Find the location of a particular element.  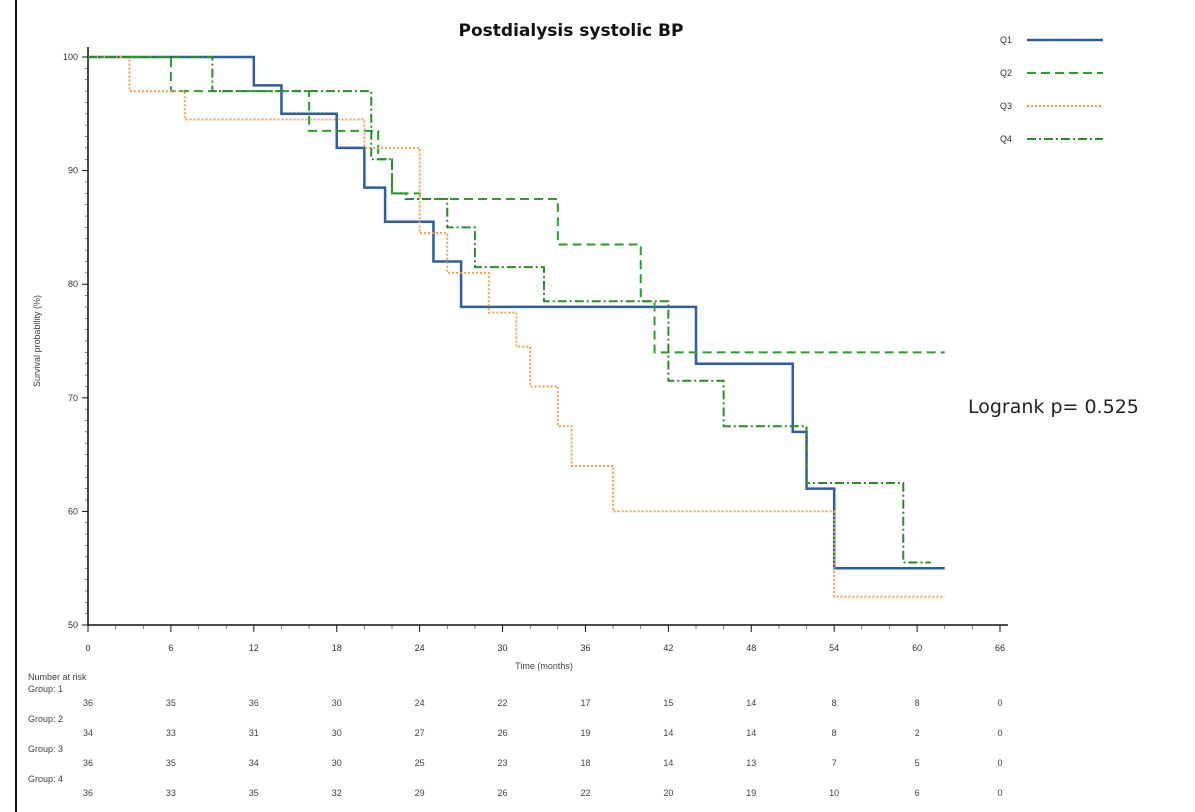

risk-count: 29 is located at coordinates (420, 793).